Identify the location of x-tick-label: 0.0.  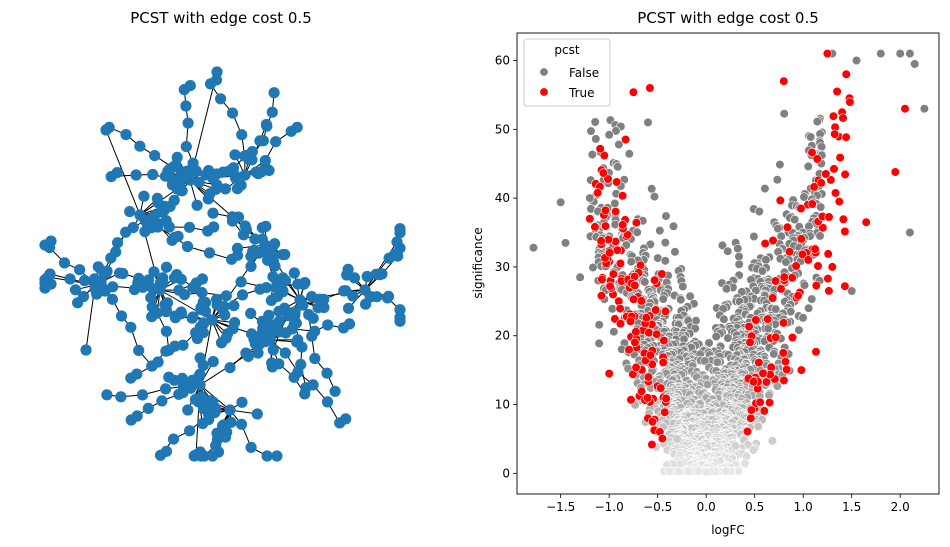
(706, 507).